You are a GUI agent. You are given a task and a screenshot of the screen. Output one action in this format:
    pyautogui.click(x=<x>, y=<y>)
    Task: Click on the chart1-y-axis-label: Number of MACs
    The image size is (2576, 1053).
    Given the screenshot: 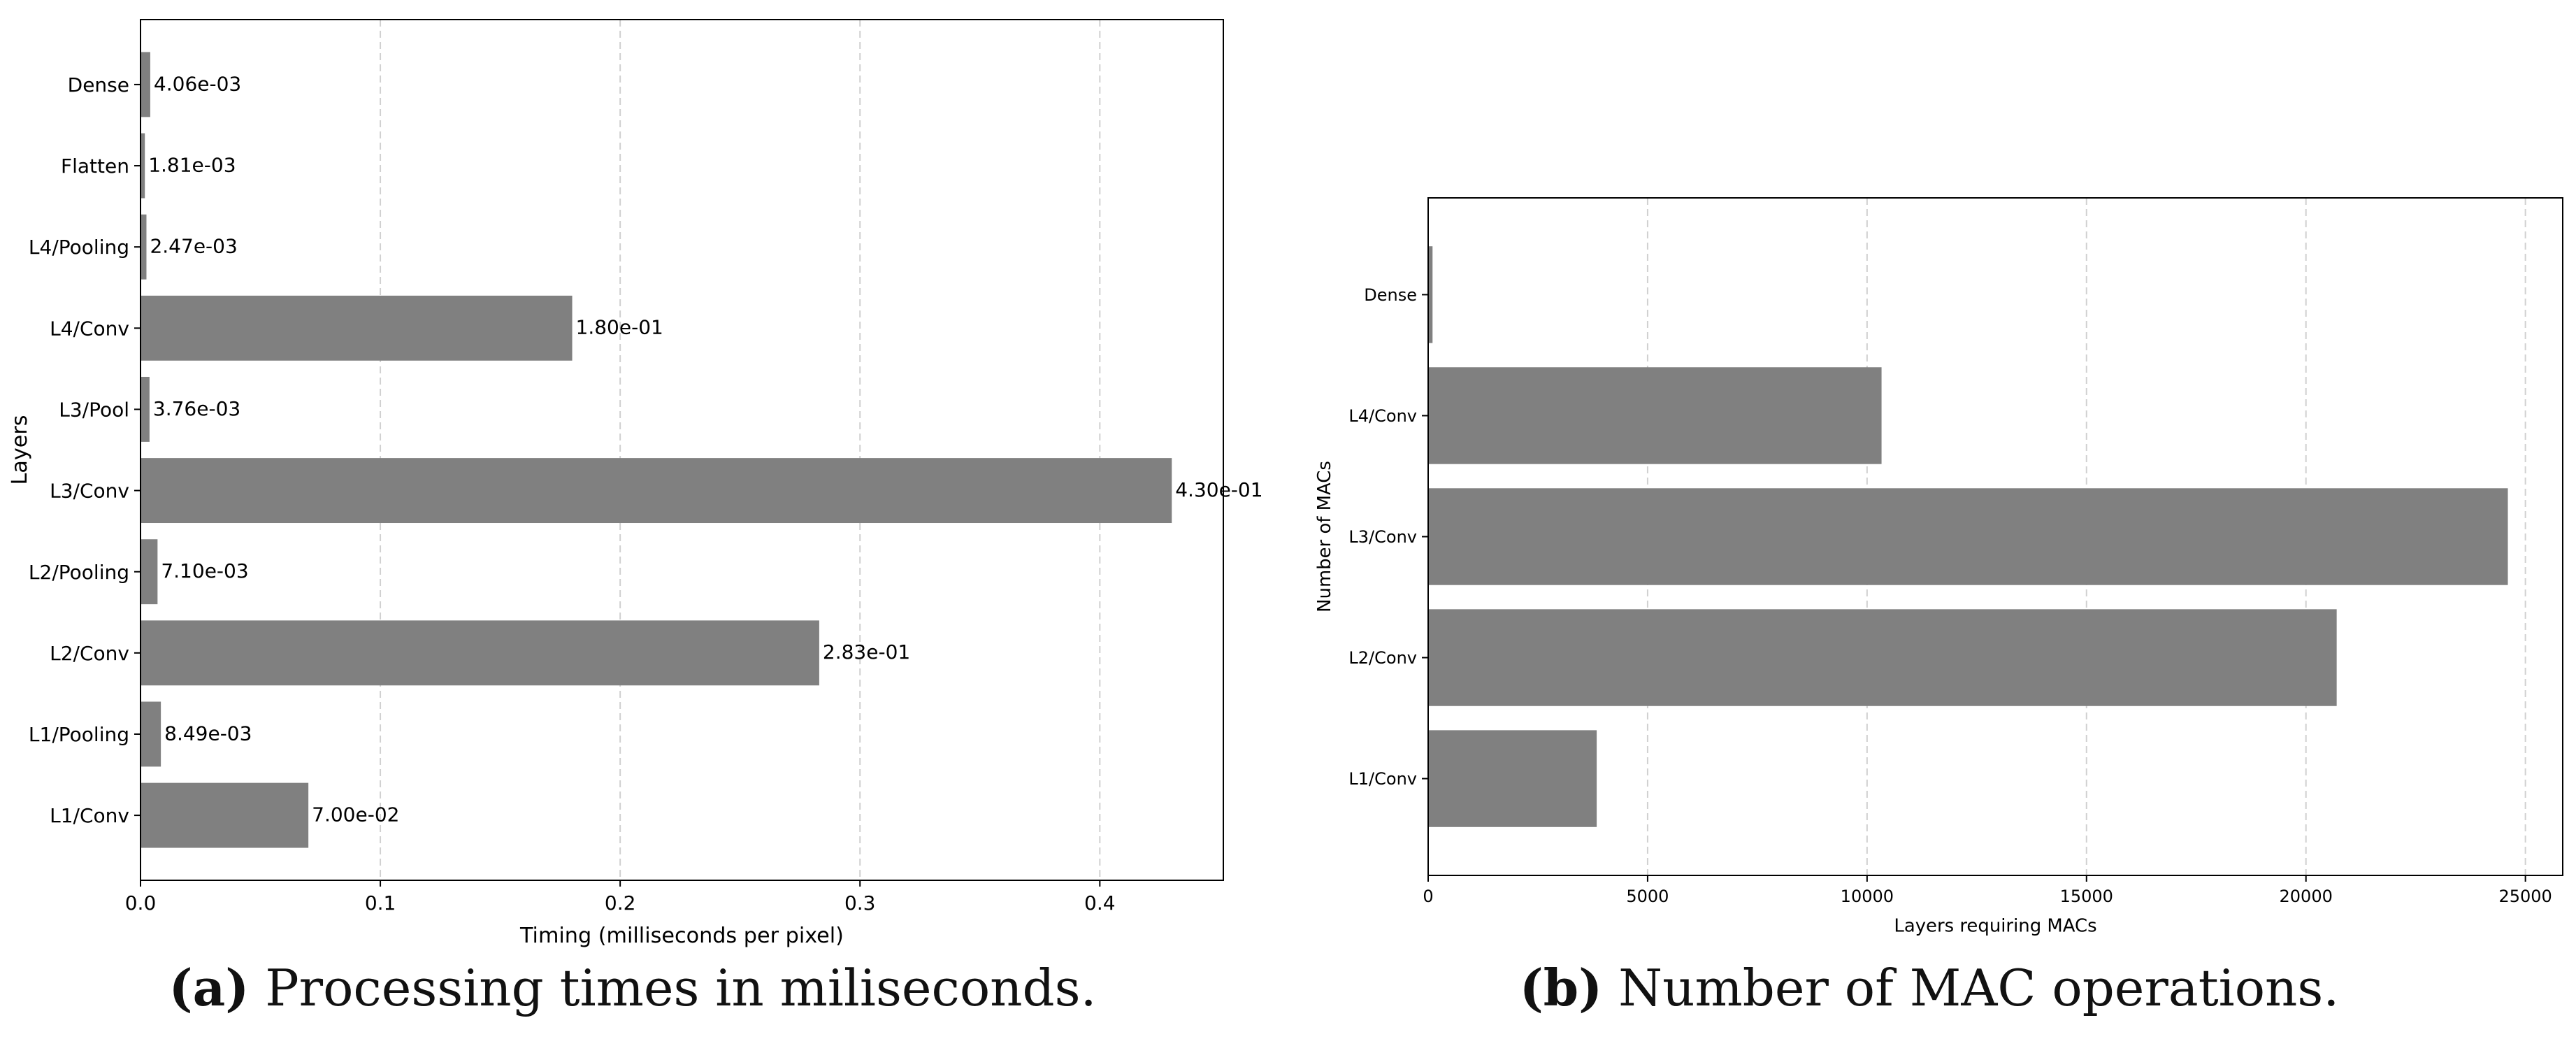 What is the action you would take?
    pyautogui.click(x=1324, y=537)
    